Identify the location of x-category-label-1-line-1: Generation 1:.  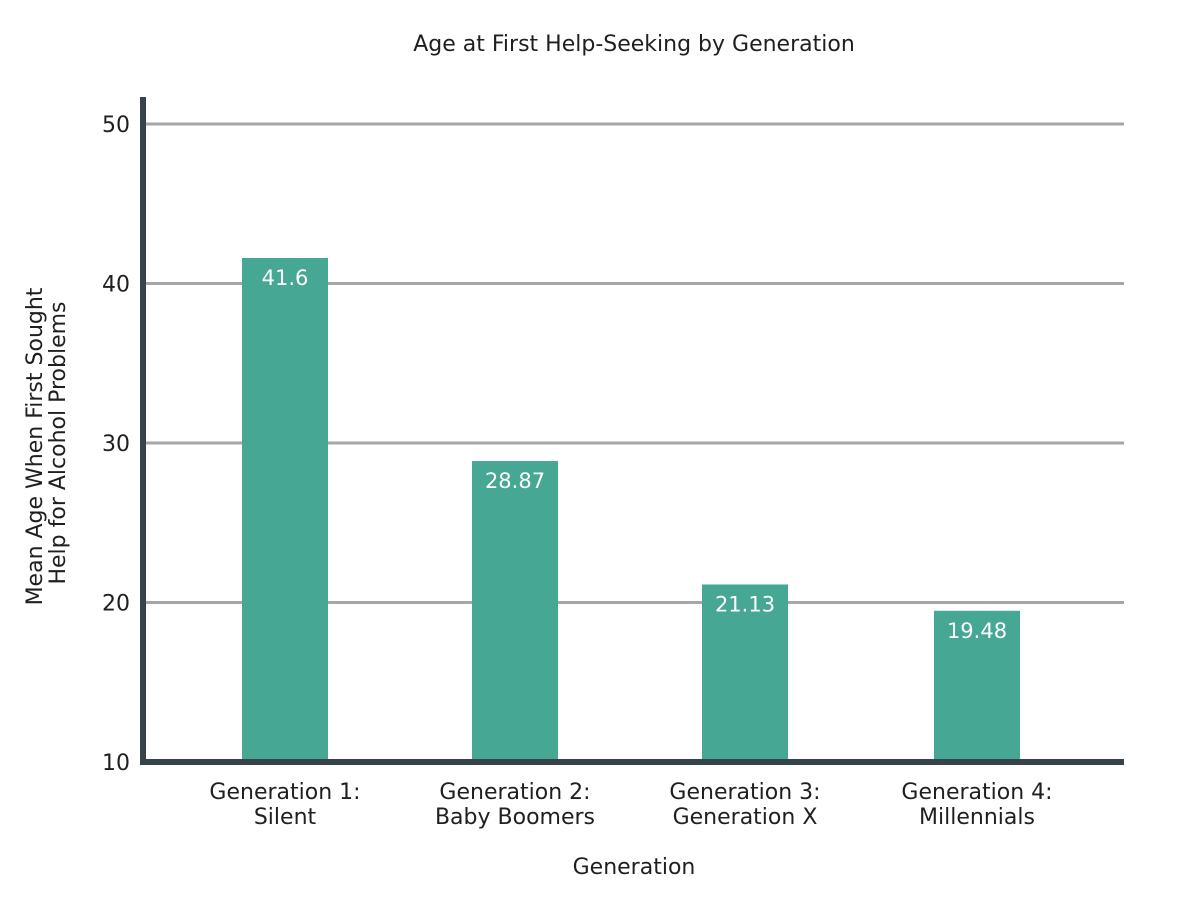
(284, 792).